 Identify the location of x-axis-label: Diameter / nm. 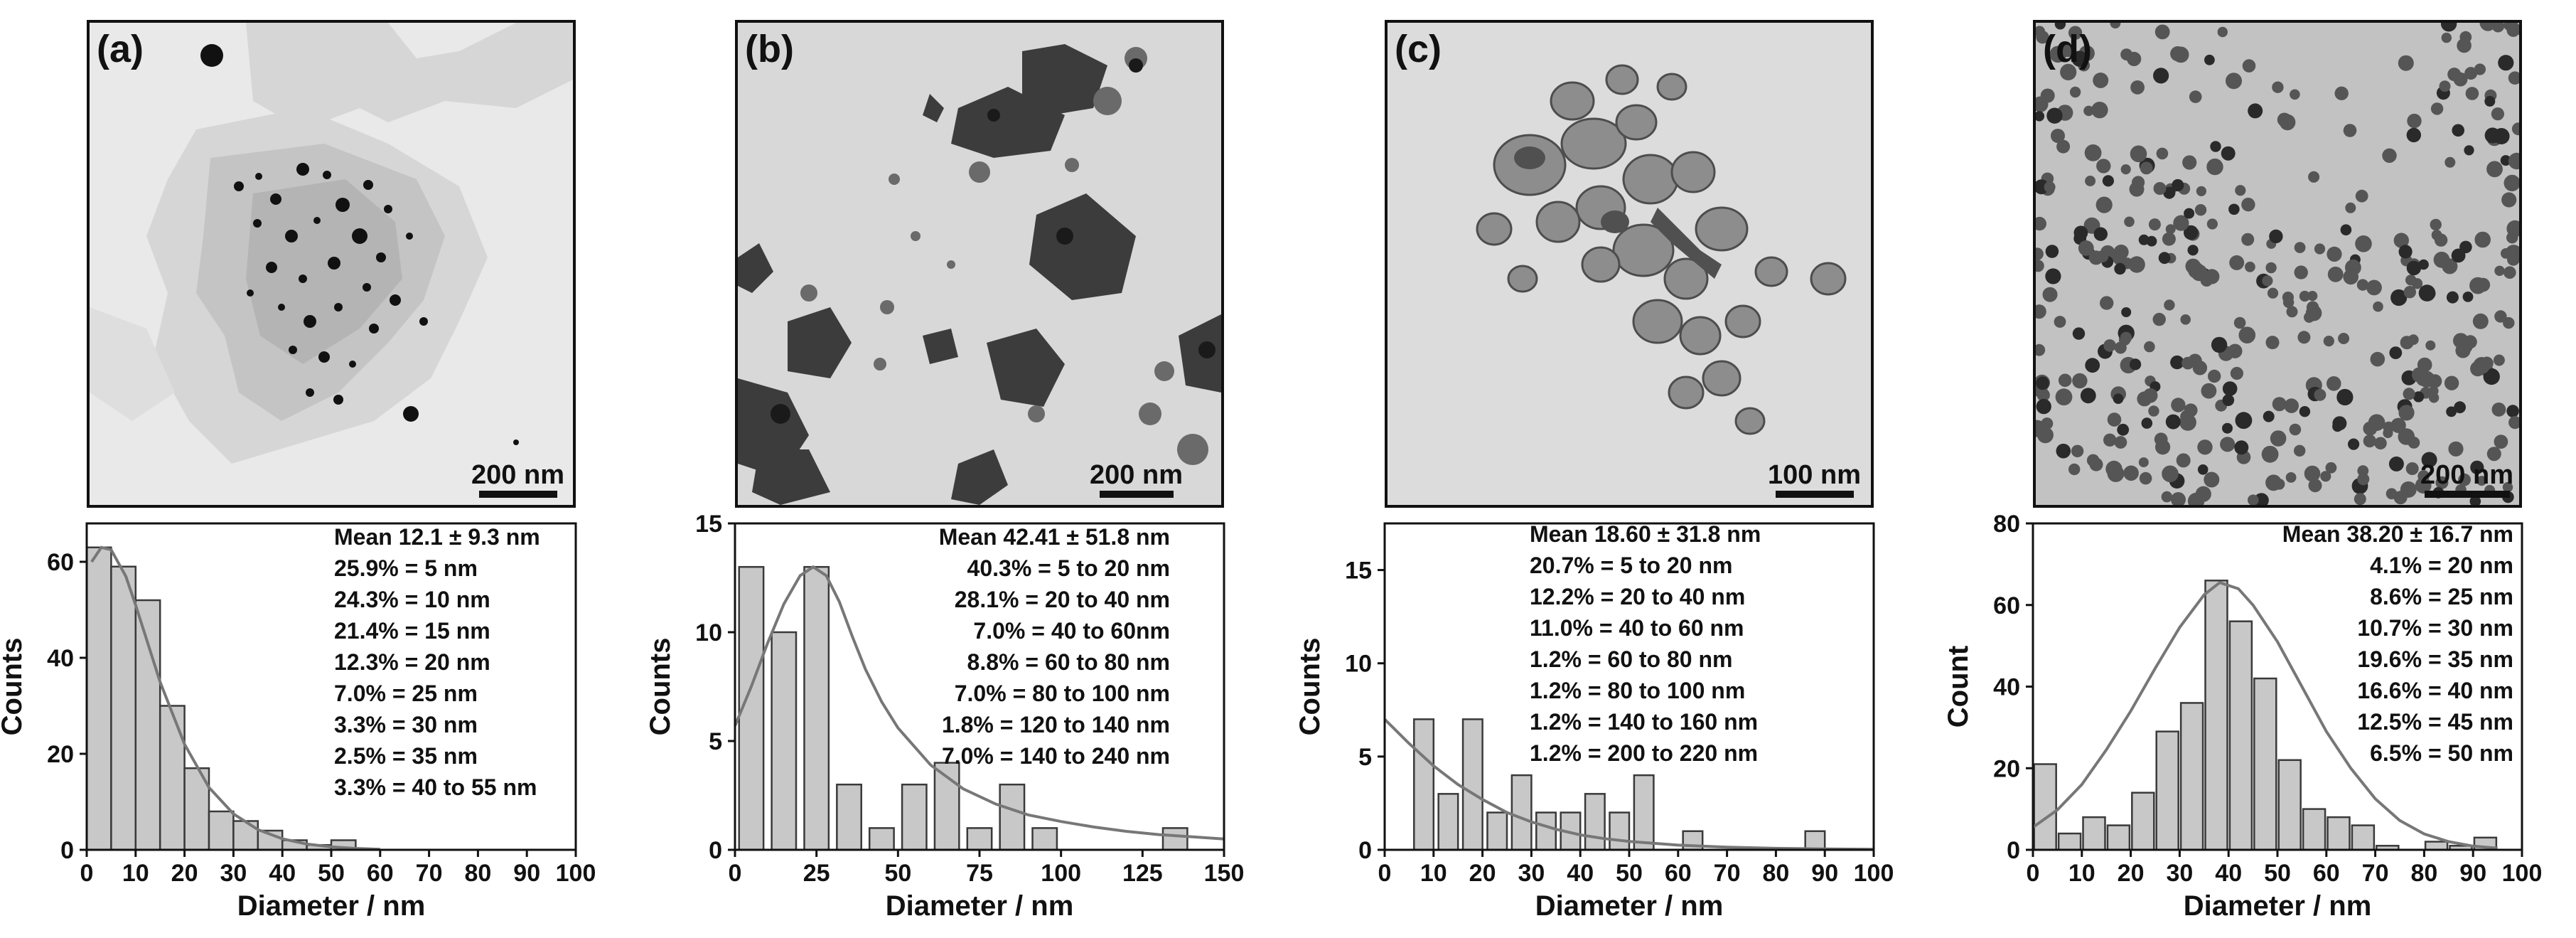
(1629, 906).